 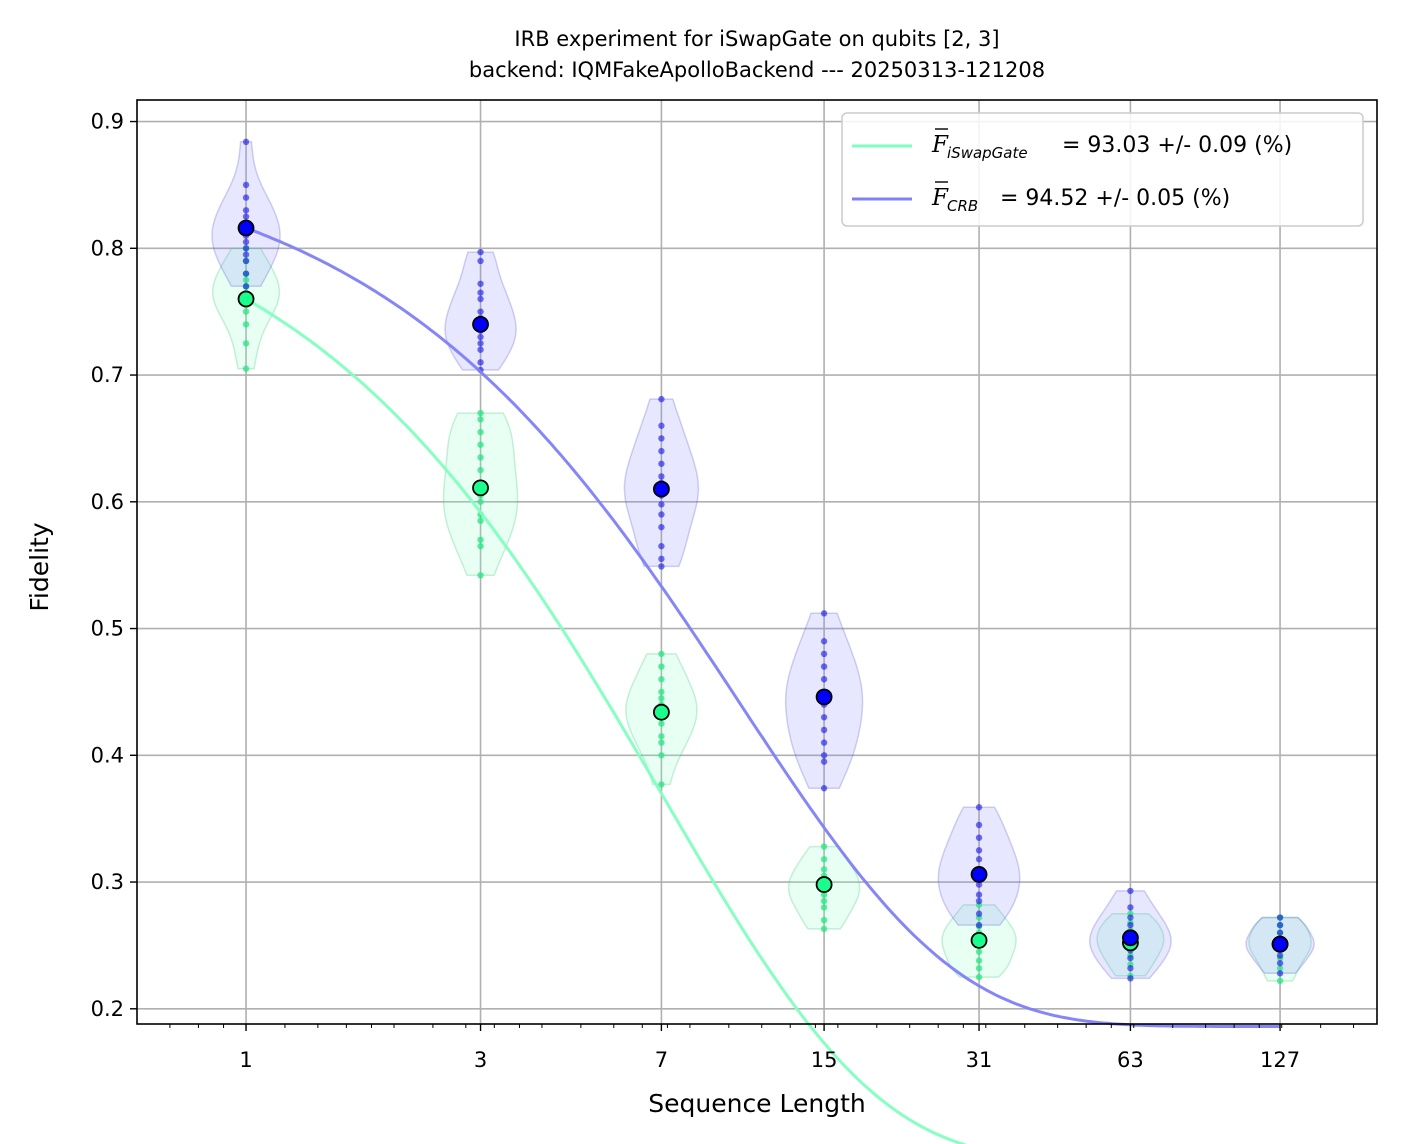 I want to click on legend-box, so click(x=1102, y=169).